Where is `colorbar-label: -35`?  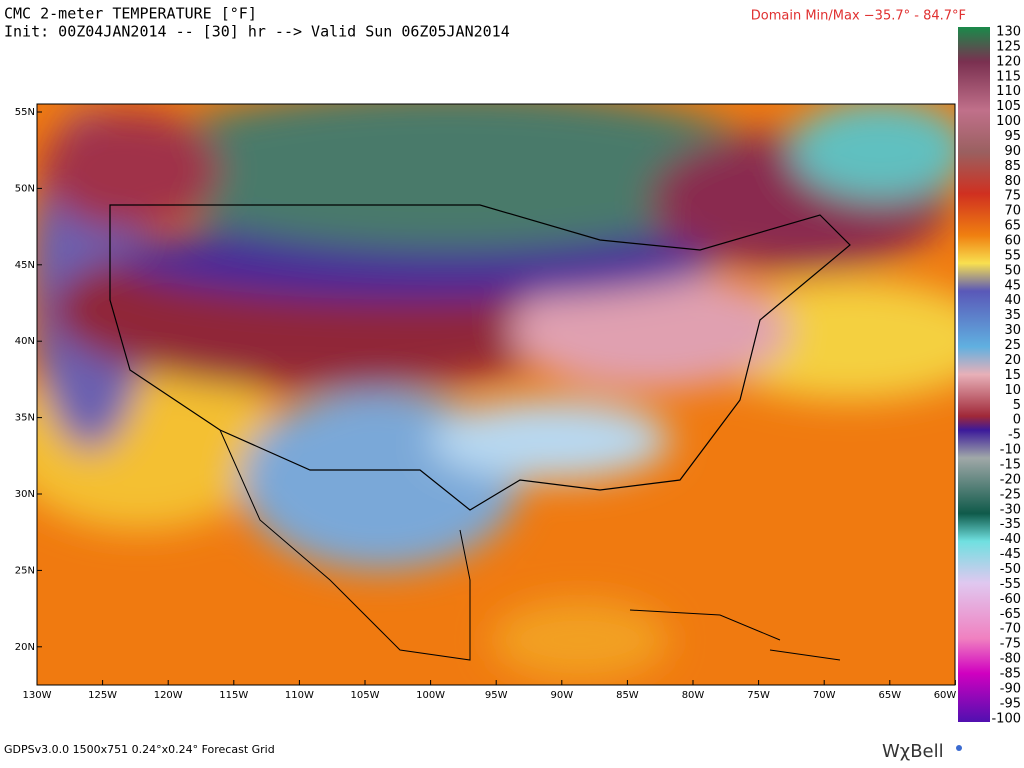 colorbar-label: -35 is located at coordinates (1010, 524).